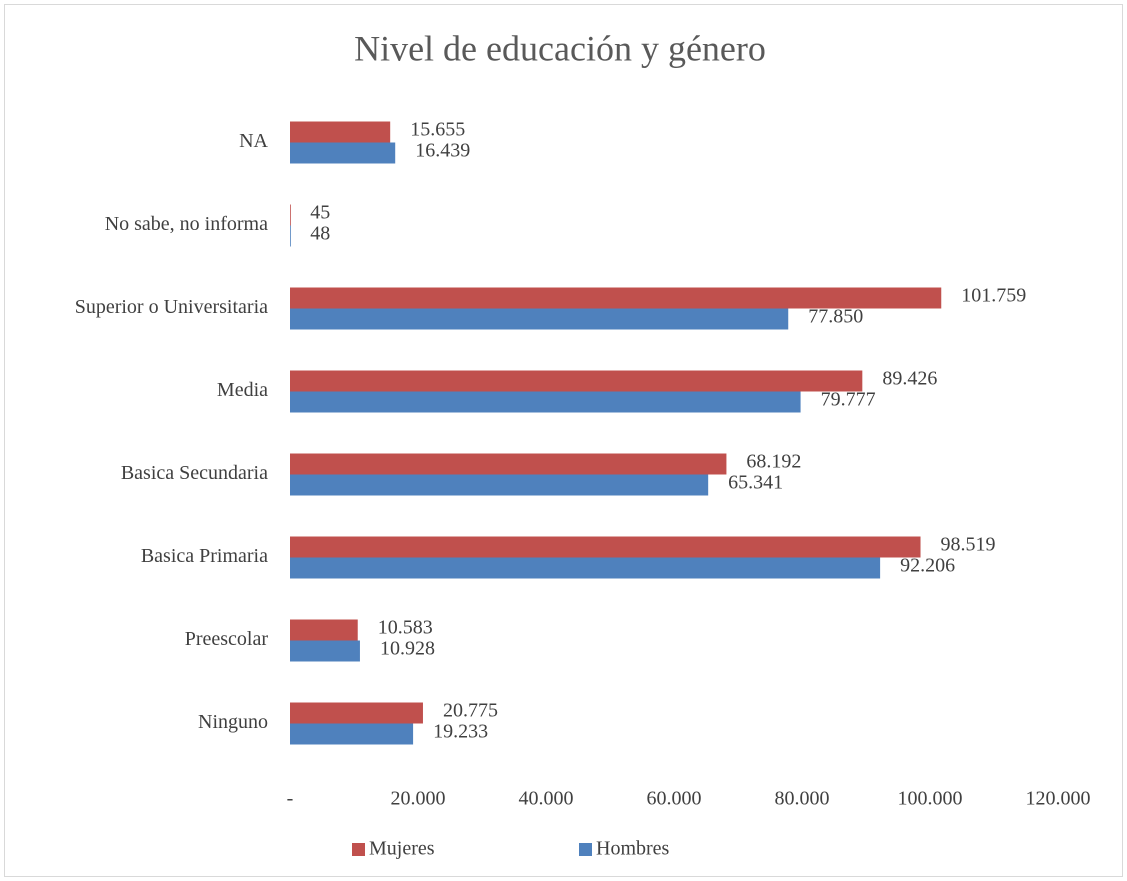 This screenshot has width=1127, height=881. What do you see at coordinates (418, 799) in the screenshot?
I see `x-tick-label: 20.000` at bounding box center [418, 799].